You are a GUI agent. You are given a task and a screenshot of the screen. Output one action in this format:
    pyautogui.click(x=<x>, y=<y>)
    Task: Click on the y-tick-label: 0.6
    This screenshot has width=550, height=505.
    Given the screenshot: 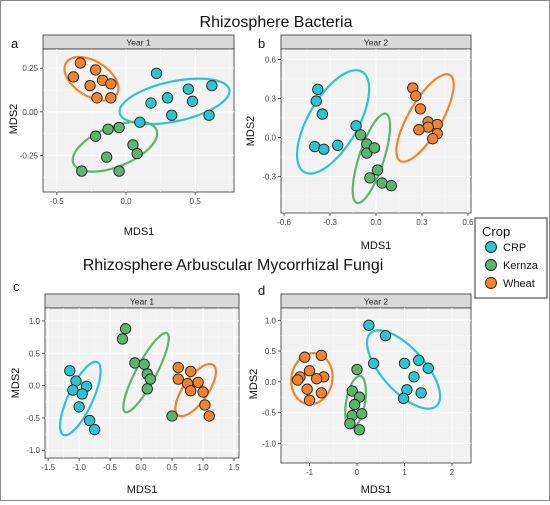 What is the action you would take?
    pyautogui.click(x=271, y=59)
    